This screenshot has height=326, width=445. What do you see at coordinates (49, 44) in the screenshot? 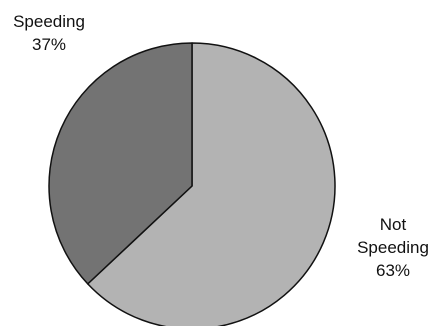
I see `label-speeding-percent: 37%` at bounding box center [49, 44].